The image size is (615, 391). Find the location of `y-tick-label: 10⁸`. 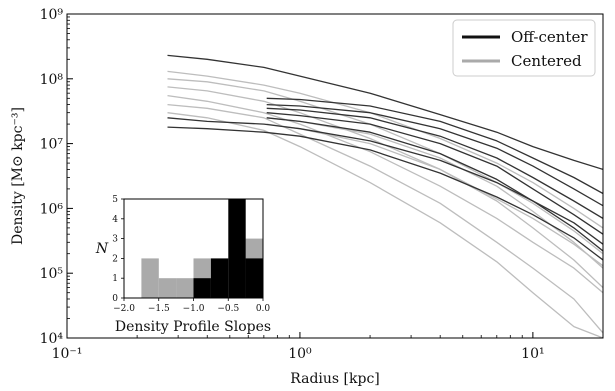

y-tick-label: 10⁸ is located at coordinates (52, 80).